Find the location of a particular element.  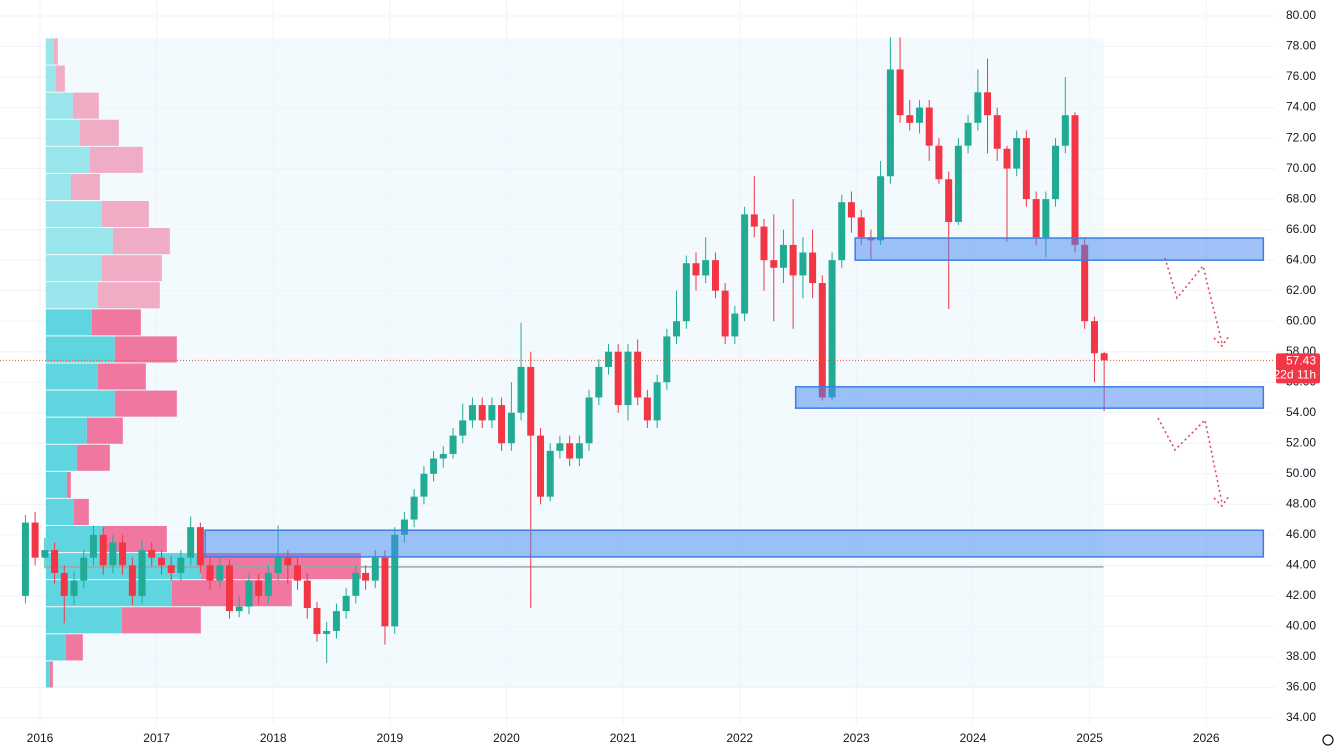

y-tick-label: 78.00 is located at coordinates (1301, 46).